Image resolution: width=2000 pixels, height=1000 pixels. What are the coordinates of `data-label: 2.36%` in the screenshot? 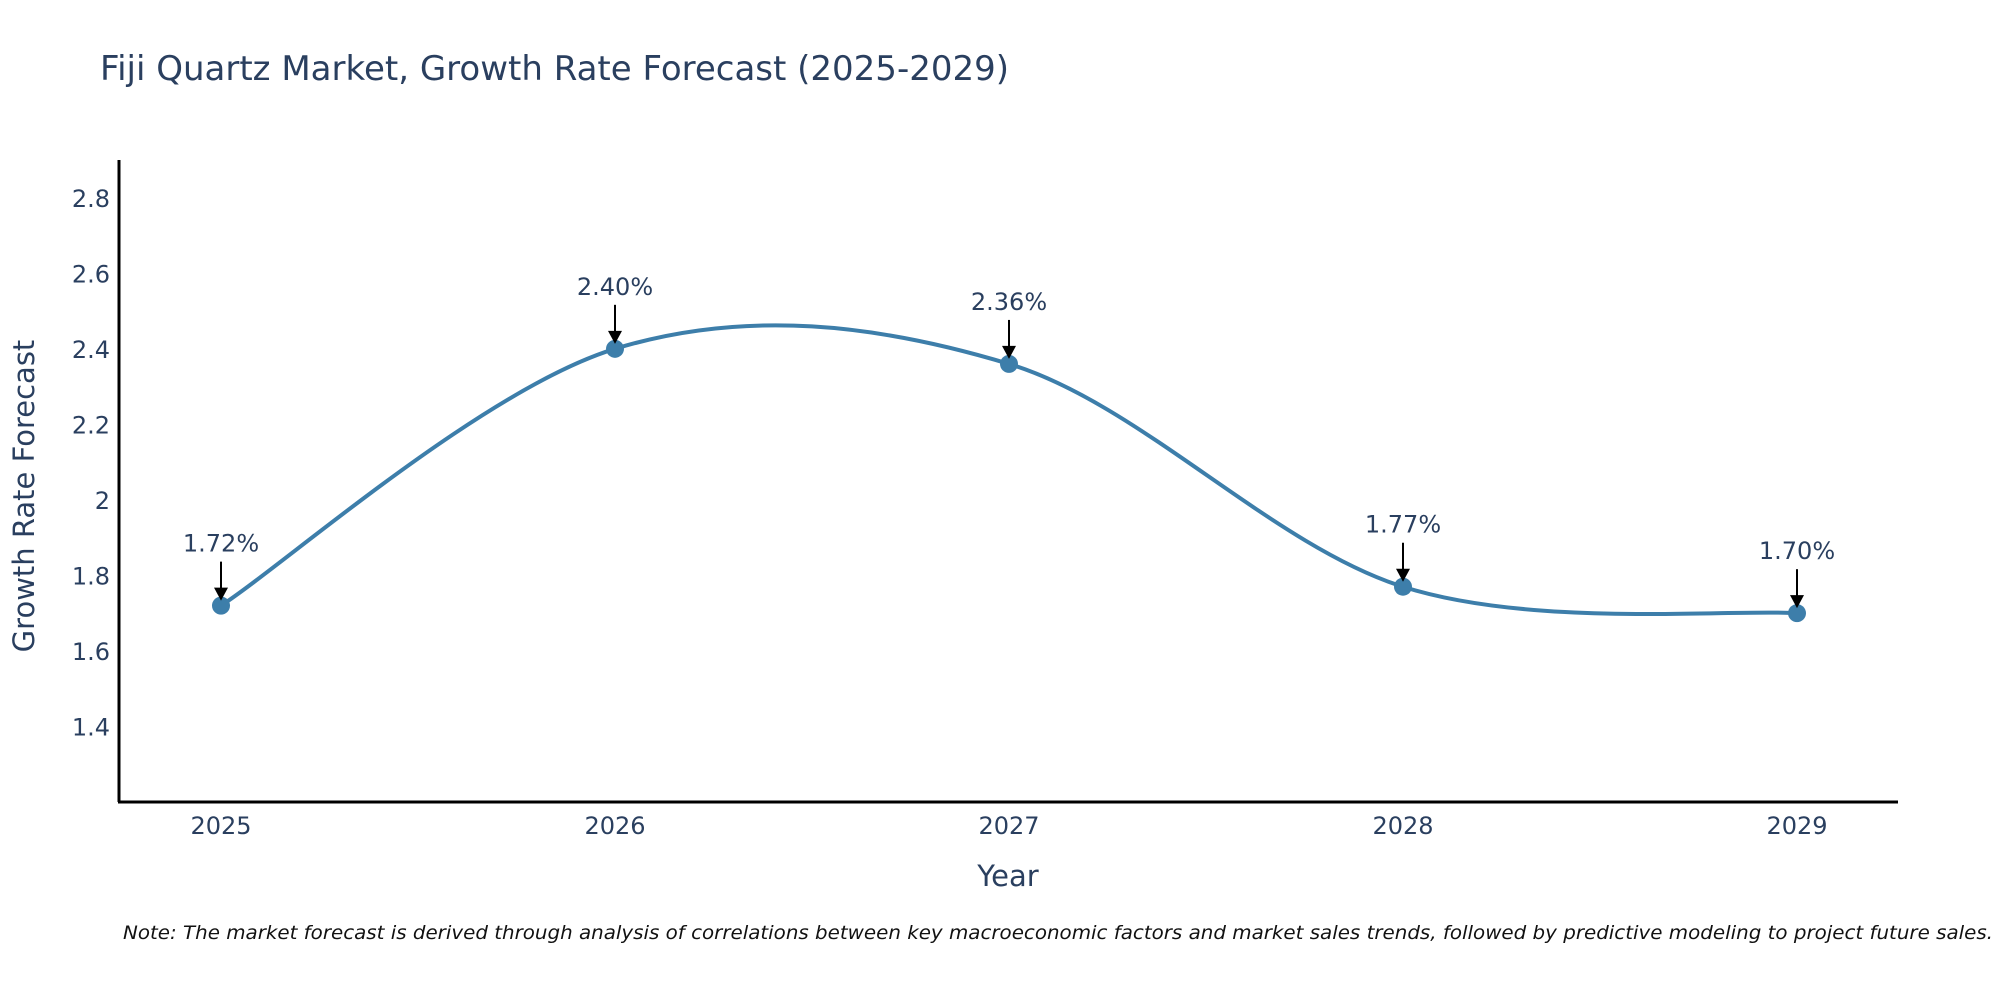 It's located at (1009, 302).